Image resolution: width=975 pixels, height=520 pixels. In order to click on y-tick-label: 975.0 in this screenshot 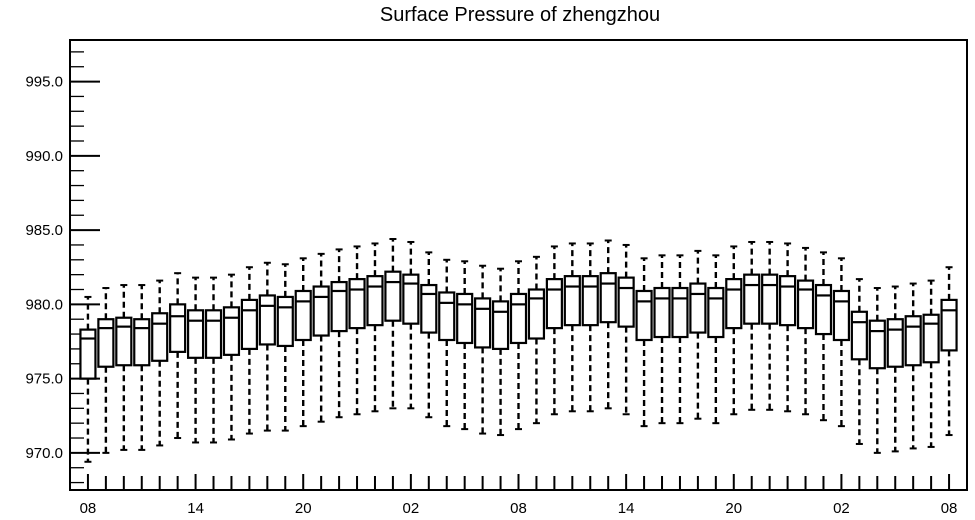, I will do `click(44, 379)`.